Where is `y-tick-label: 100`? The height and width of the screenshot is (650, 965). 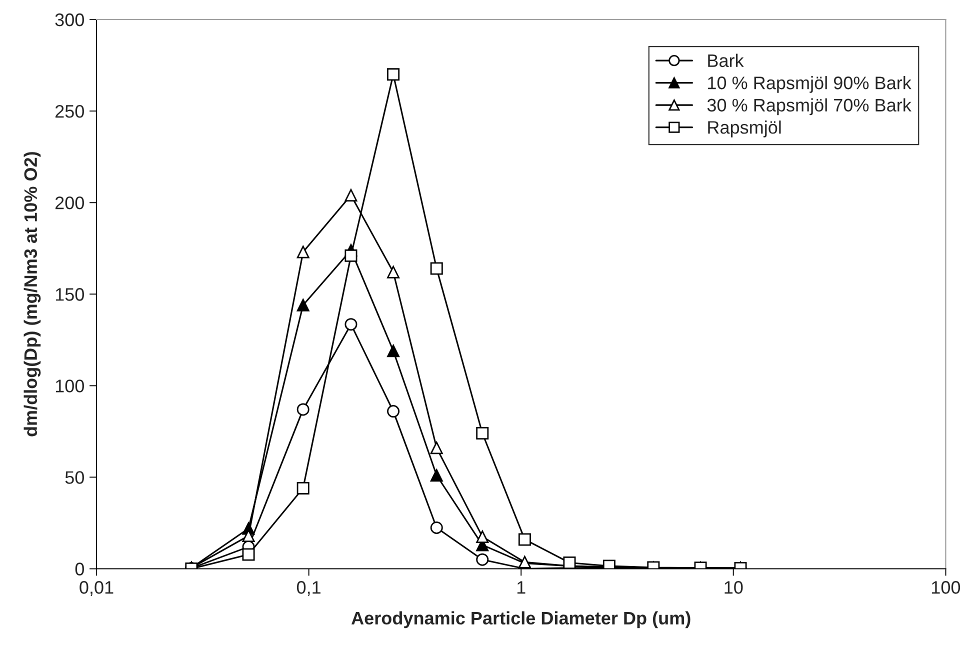 y-tick-label: 100 is located at coordinates (70, 386).